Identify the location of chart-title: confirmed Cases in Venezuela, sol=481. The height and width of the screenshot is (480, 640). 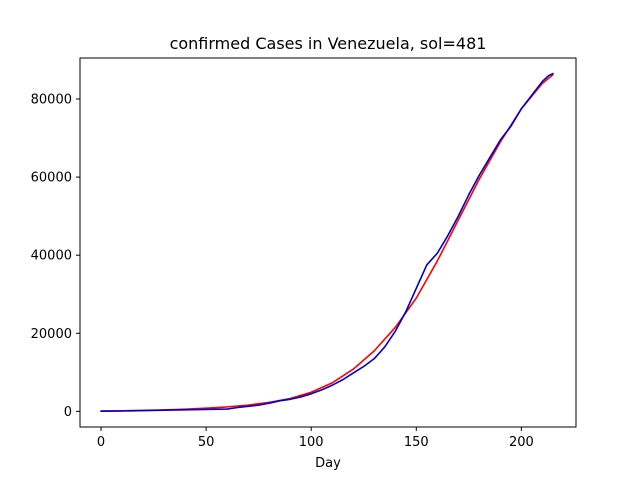
(328, 43).